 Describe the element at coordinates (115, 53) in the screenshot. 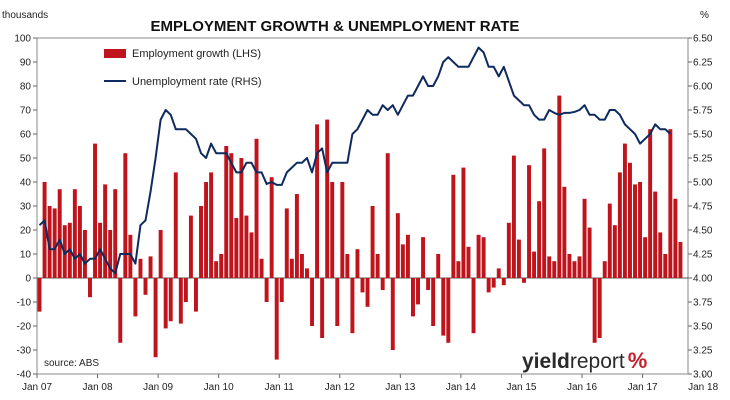

I see `legend-bar-swatch` at that location.